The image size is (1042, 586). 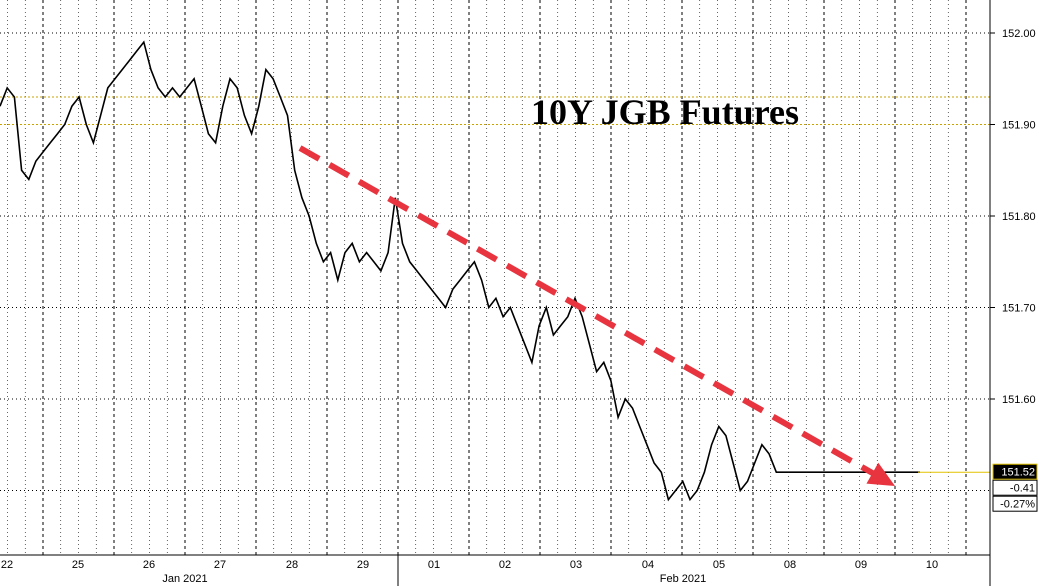 What do you see at coordinates (665, 112) in the screenshot?
I see `chart-title: 10Y JGB Futures` at bounding box center [665, 112].